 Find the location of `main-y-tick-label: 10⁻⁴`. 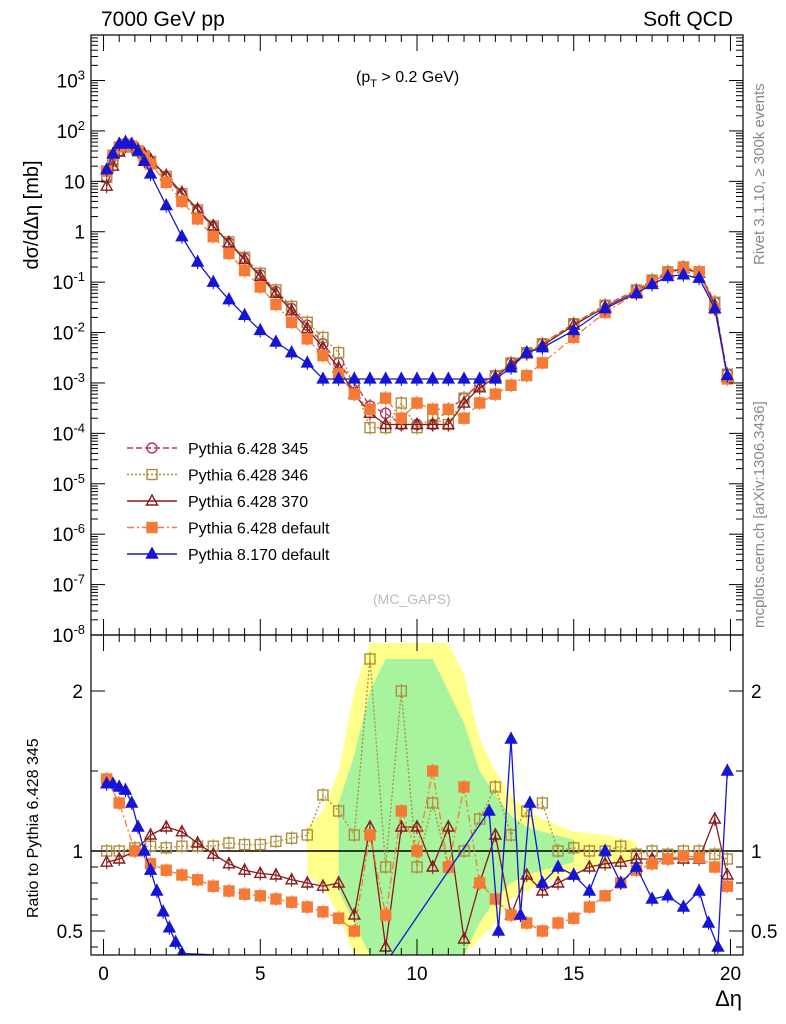

main-y-tick-label: 10⁻⁴ is located at coordinates (68, 432).